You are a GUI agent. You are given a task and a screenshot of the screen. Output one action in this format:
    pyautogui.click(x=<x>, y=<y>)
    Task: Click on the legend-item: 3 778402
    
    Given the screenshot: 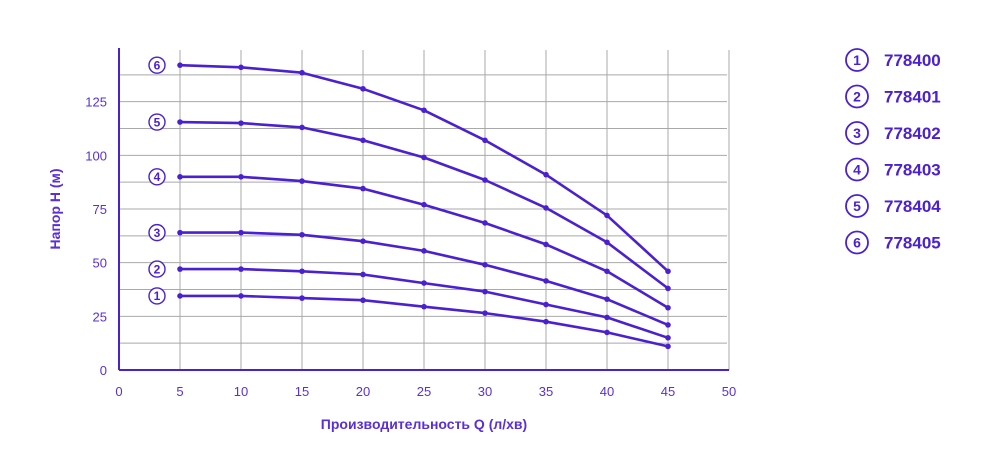 What is the action you would take?
    pyautogui.click(x=893, y=133)
    